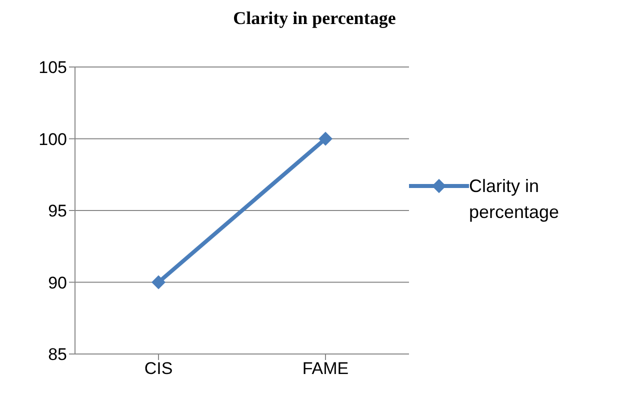 Image resolution: width=629 pixels, height=400 pixels. Describe the element at coordinates (52, 68) in the screenshot. I see `y-tick-label: 105` at that location.